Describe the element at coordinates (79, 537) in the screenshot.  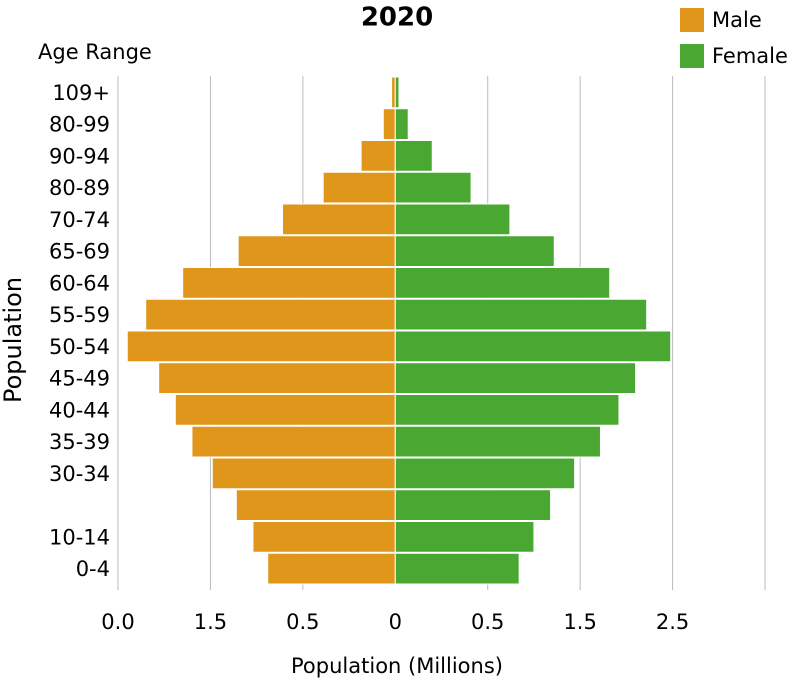
I see `y-tick-label: 10-14` at that location.